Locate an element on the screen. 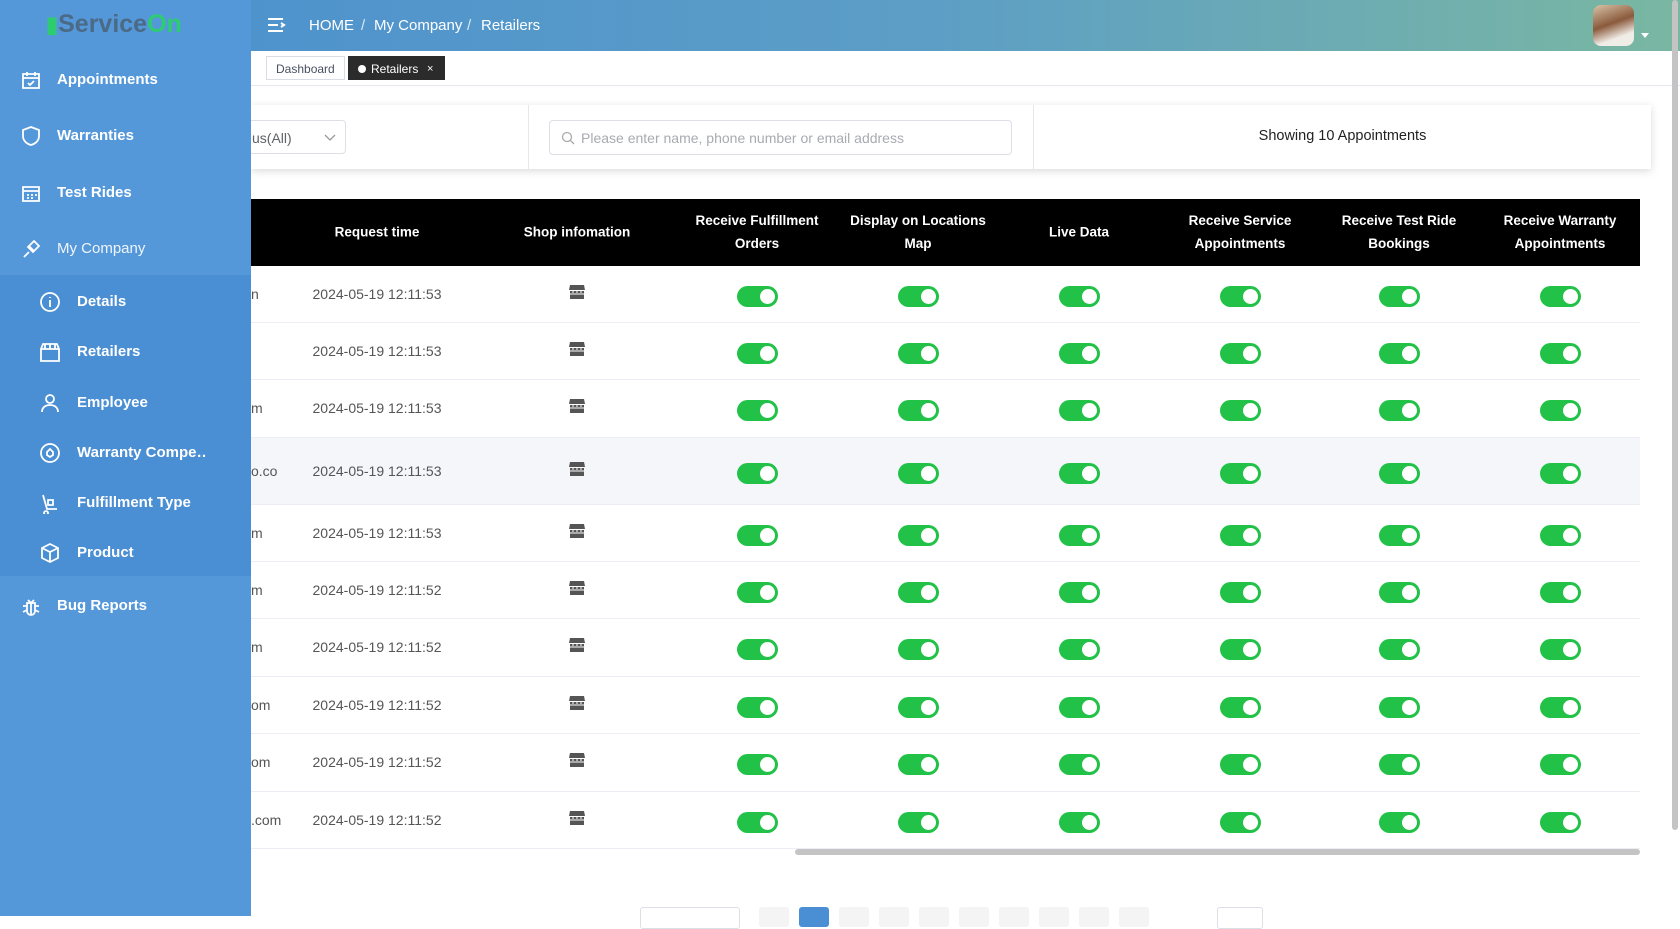 This screenshot has width=1680, height=929. submenu-item: Fulfillment Type is located at coordinates (125, 503).